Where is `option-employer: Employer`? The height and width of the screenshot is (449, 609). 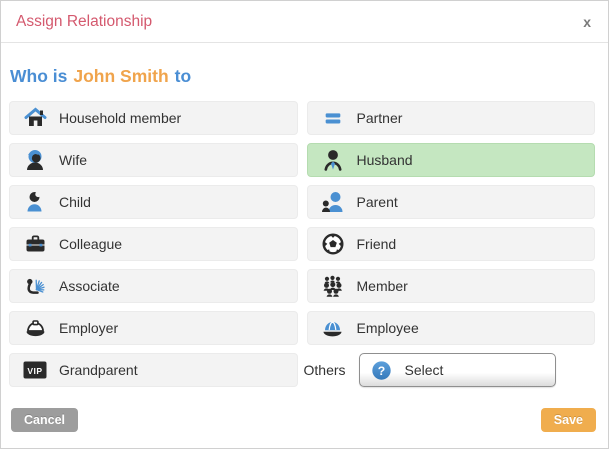 option-employer: Employer is located at coordinates (153, 328).